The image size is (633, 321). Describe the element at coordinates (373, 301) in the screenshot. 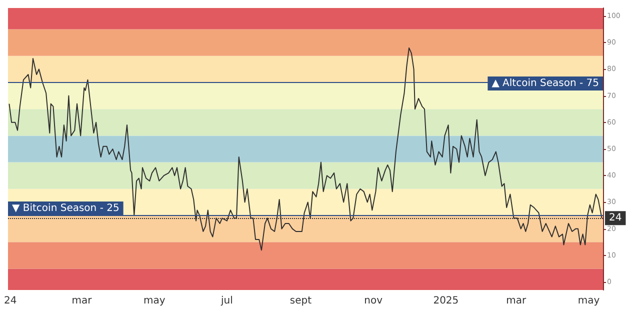

I see `x-tick-label: nov` at that location.